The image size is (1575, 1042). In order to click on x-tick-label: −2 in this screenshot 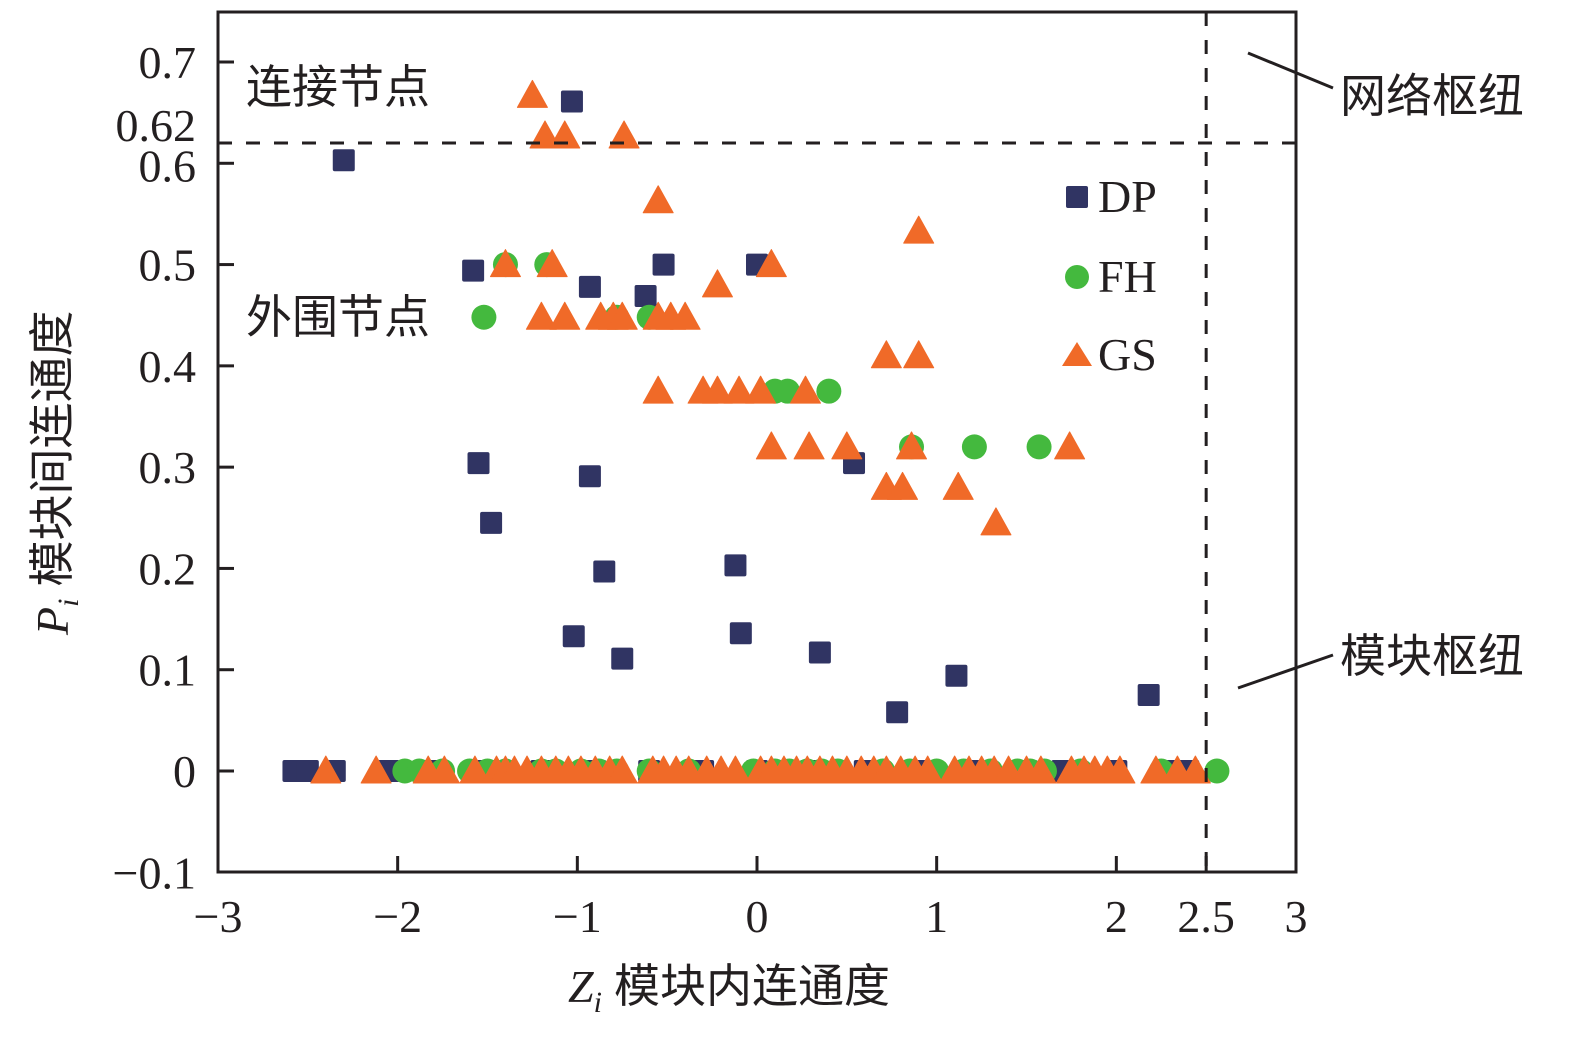, I will do `click(397, 916)`.